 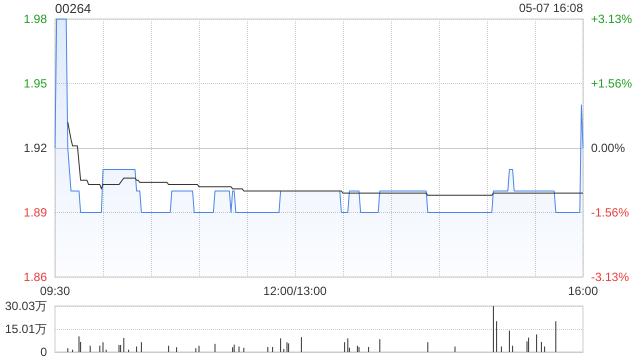 I want to click on x-tick-label: 09:30, so click(x=55, y=291).